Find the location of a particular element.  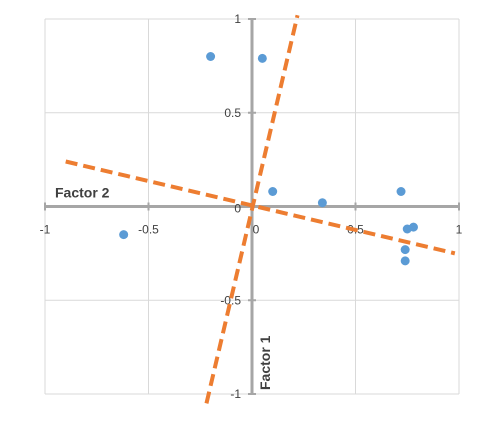

x-tick-label: -0.5 is located at coordinates (148, 230).